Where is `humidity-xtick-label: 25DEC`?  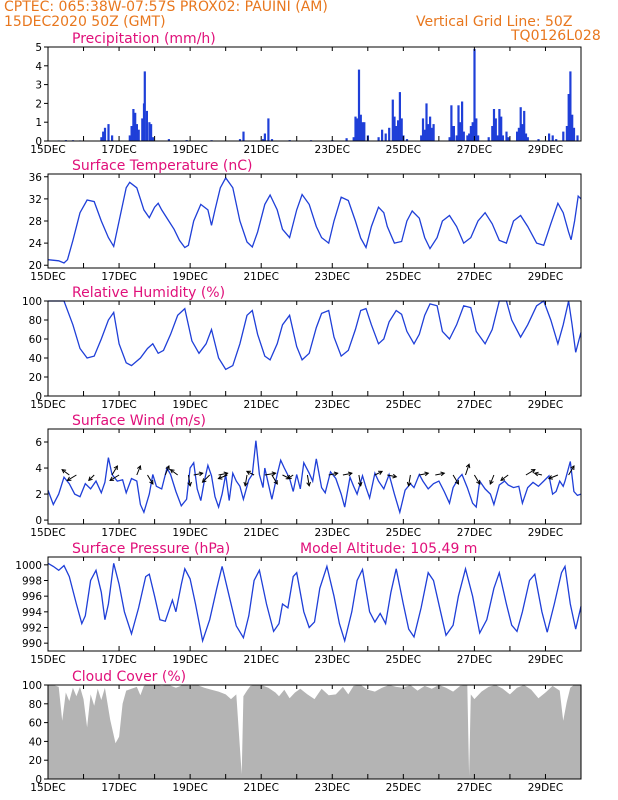 humidity-xtick-label: 25DEC is located at coordinates (403, 405).